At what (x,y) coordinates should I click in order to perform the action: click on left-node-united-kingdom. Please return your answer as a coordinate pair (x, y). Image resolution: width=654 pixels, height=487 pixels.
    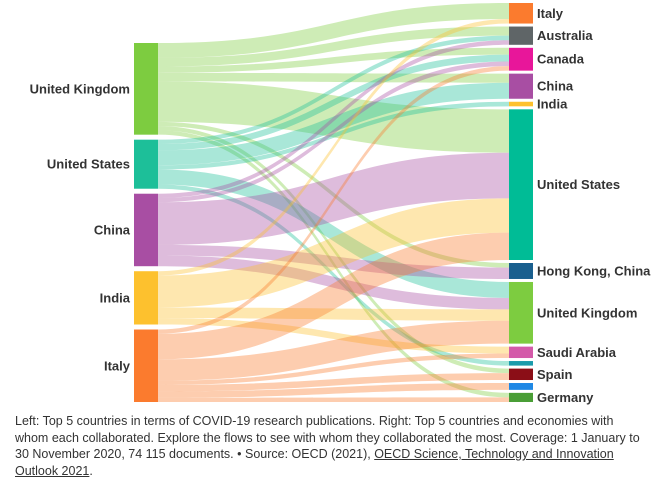
    Looking at the image, I should click on (146, 89).